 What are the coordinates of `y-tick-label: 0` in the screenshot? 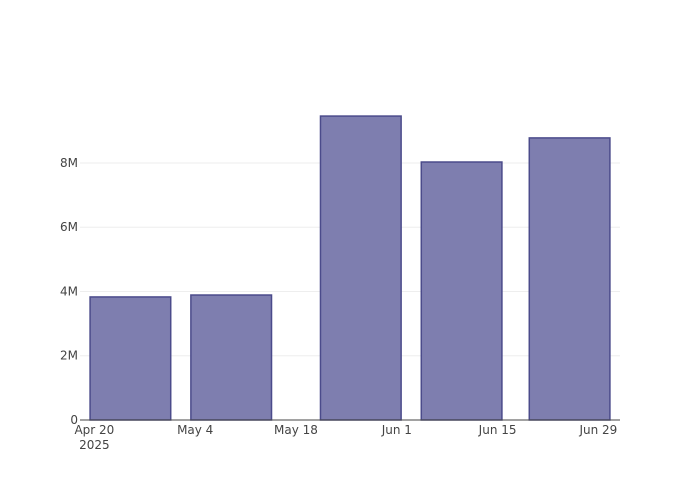 It's located at (74, 420).